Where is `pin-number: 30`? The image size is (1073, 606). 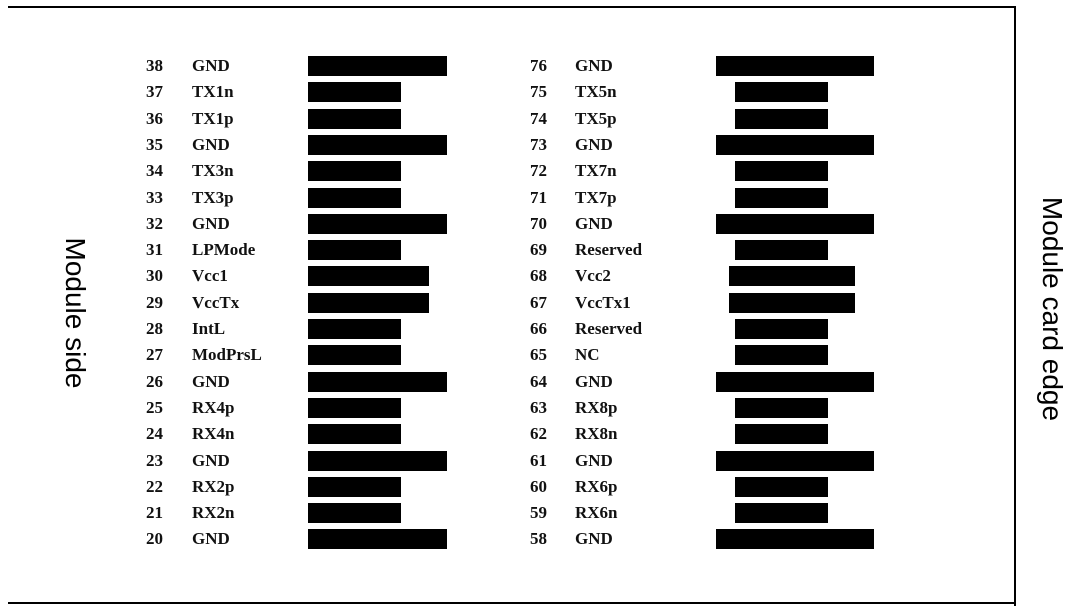 pin-number: 30 is located at coordinates (154, 276).